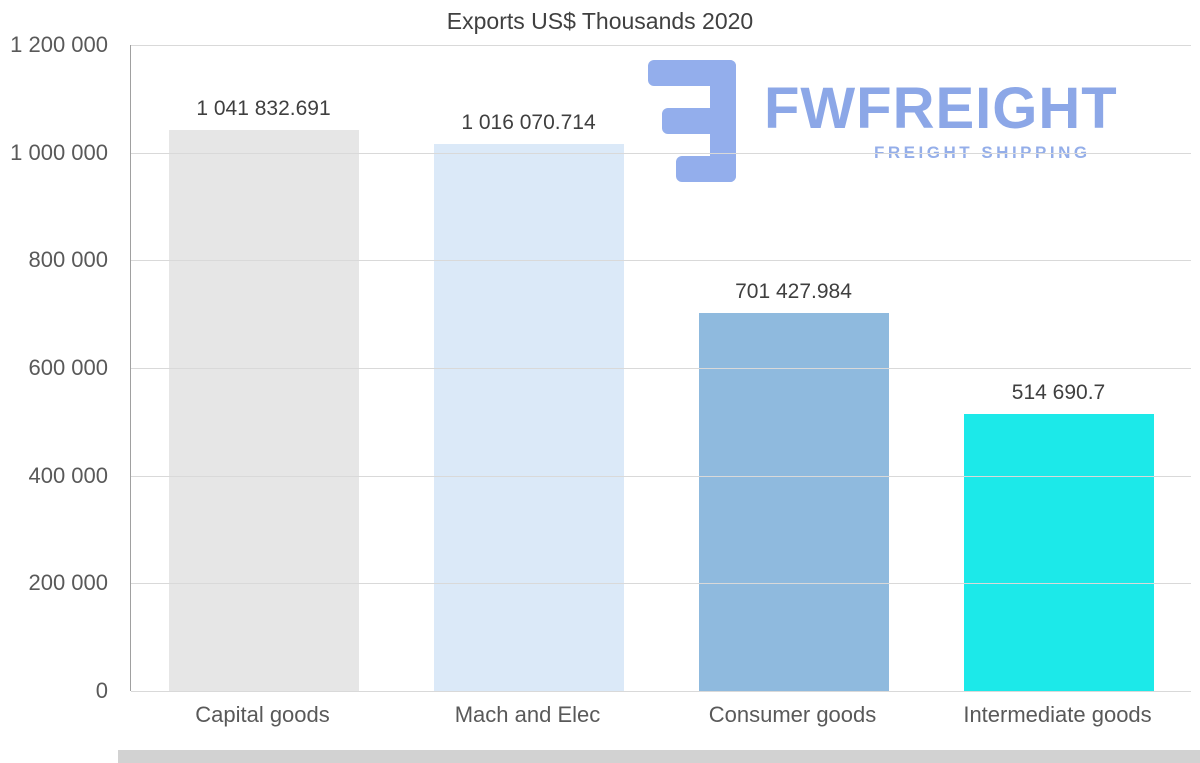 This screenshot has height=763, width=1200. Describe the element at coordinates (59, 152) in the screenshot. I see `y-tick-label: 1 000 000` at that location.